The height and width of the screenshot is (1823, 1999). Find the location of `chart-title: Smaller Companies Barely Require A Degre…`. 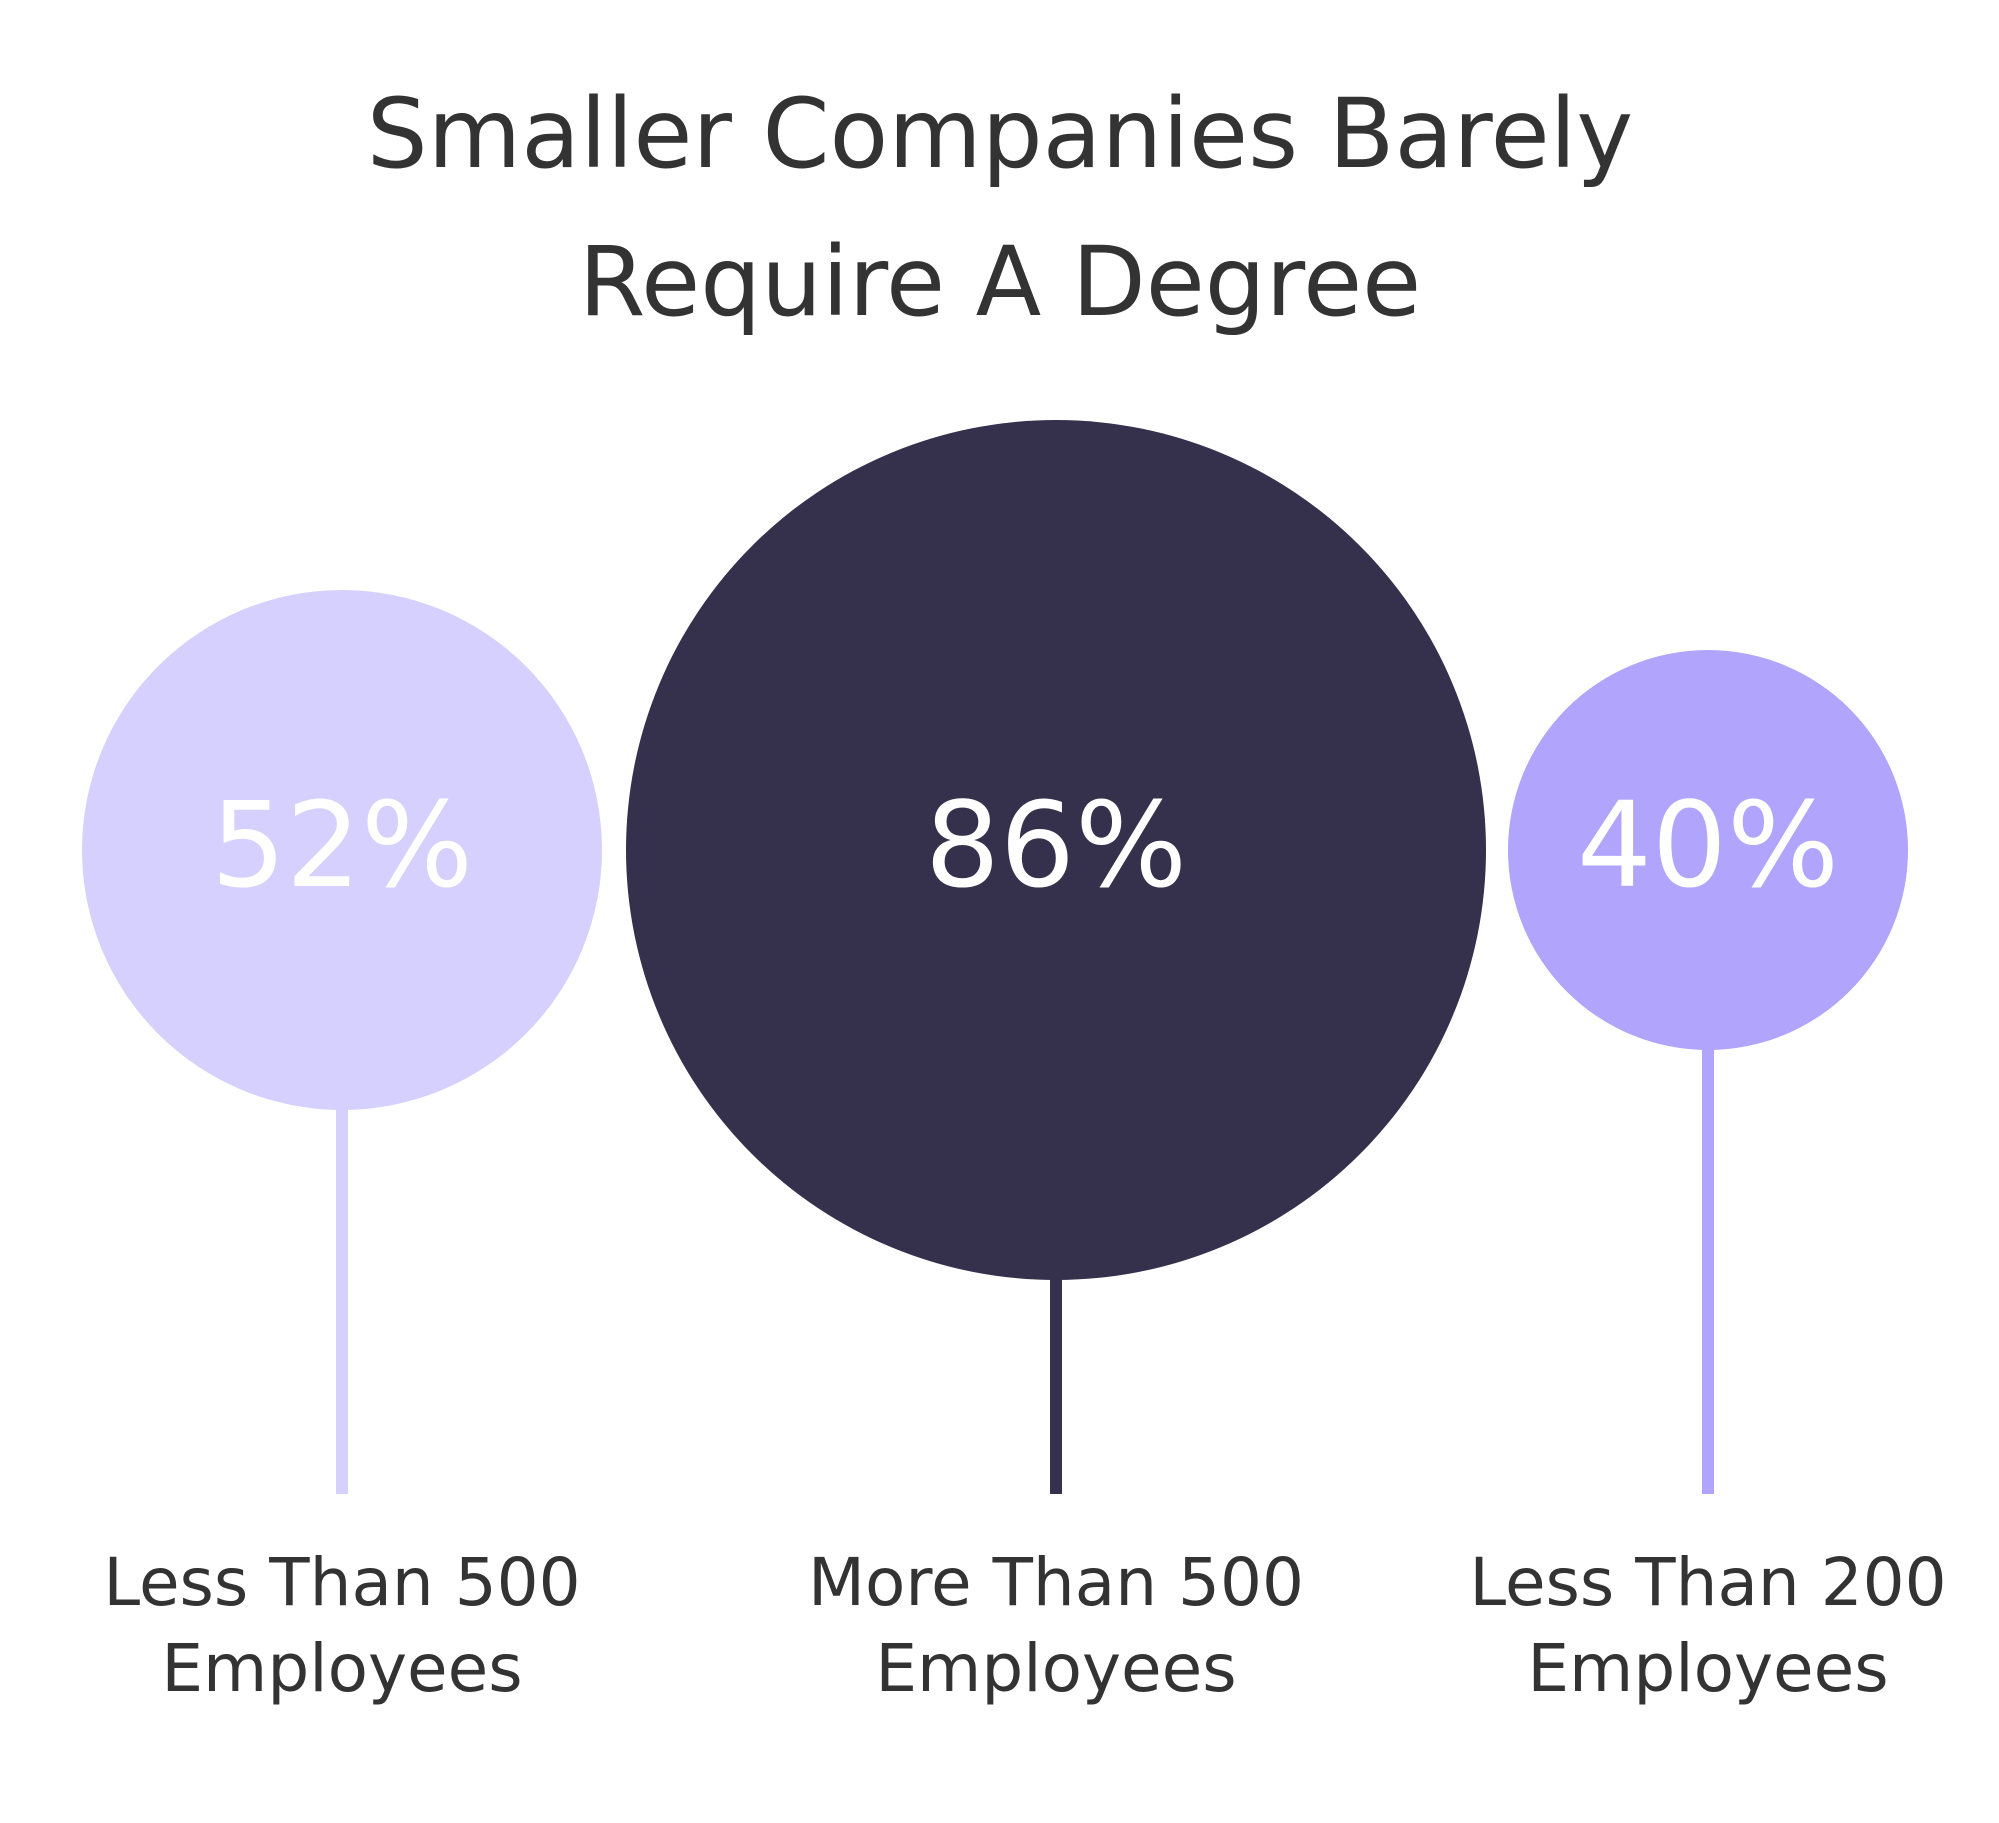

chart-title: Smaller Companies Barely Require A Degre… is located at coordinates (1000, 208).